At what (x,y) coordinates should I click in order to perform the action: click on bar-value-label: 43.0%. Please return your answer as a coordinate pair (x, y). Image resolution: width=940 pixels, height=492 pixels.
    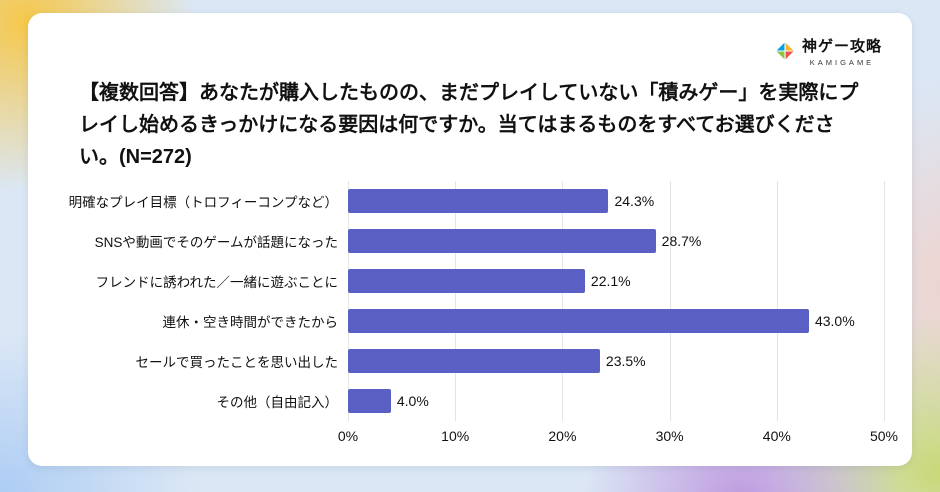
    Looking at the image, I should click on (834, 321).